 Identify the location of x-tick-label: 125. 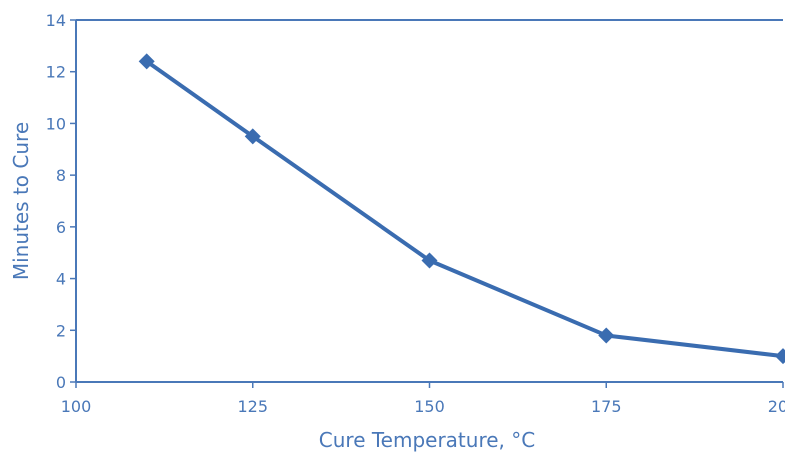
(252, 406).